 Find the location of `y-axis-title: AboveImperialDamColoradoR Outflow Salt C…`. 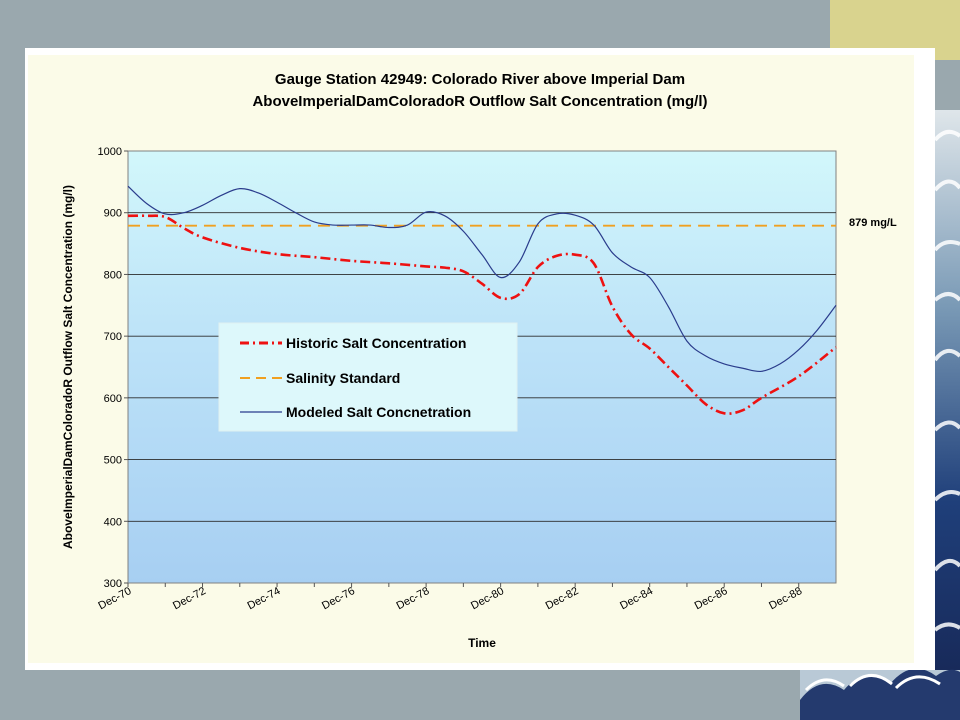

y-axis-title: AboveImperialDamColoradoR Outflow Salt C… is located at coordinates (68, 367).